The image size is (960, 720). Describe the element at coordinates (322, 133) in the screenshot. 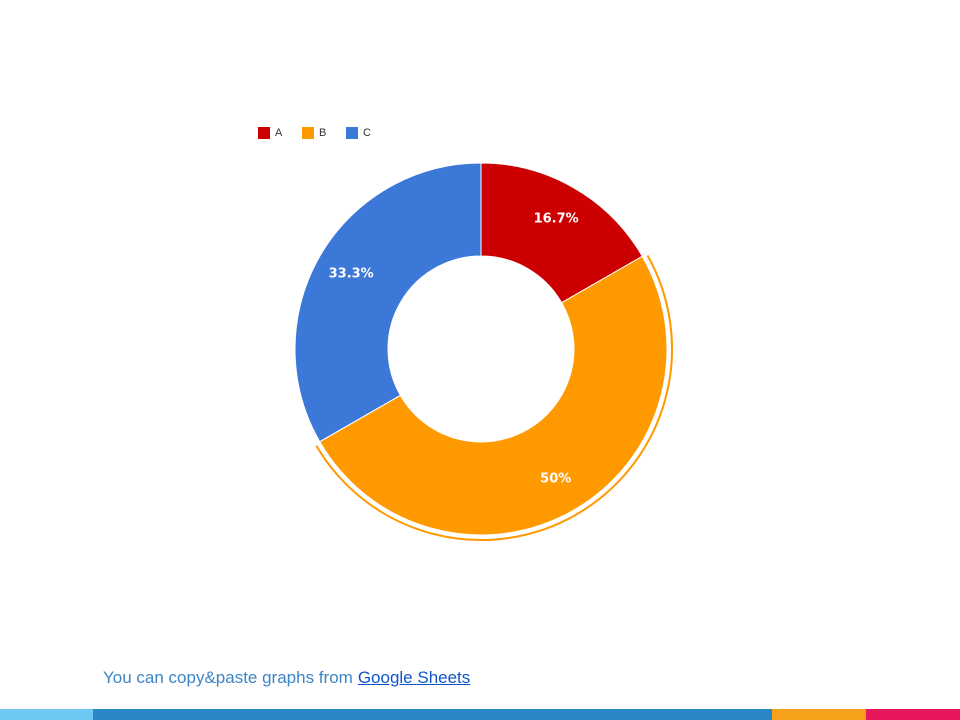

I see `legend-label: B` at that location.